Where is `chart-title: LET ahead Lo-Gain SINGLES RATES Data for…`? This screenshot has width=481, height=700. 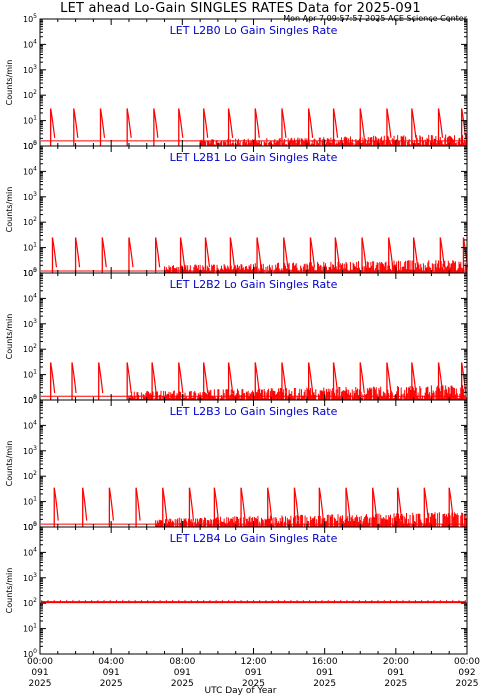 chart-title: LET ahead Lo-Gain SINGLES RATES Data for… is located at coordinates (240, 8).